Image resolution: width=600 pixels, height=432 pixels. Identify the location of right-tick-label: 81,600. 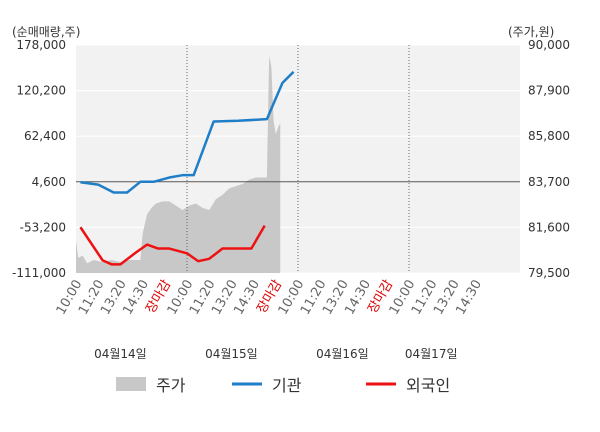
(549, 227).